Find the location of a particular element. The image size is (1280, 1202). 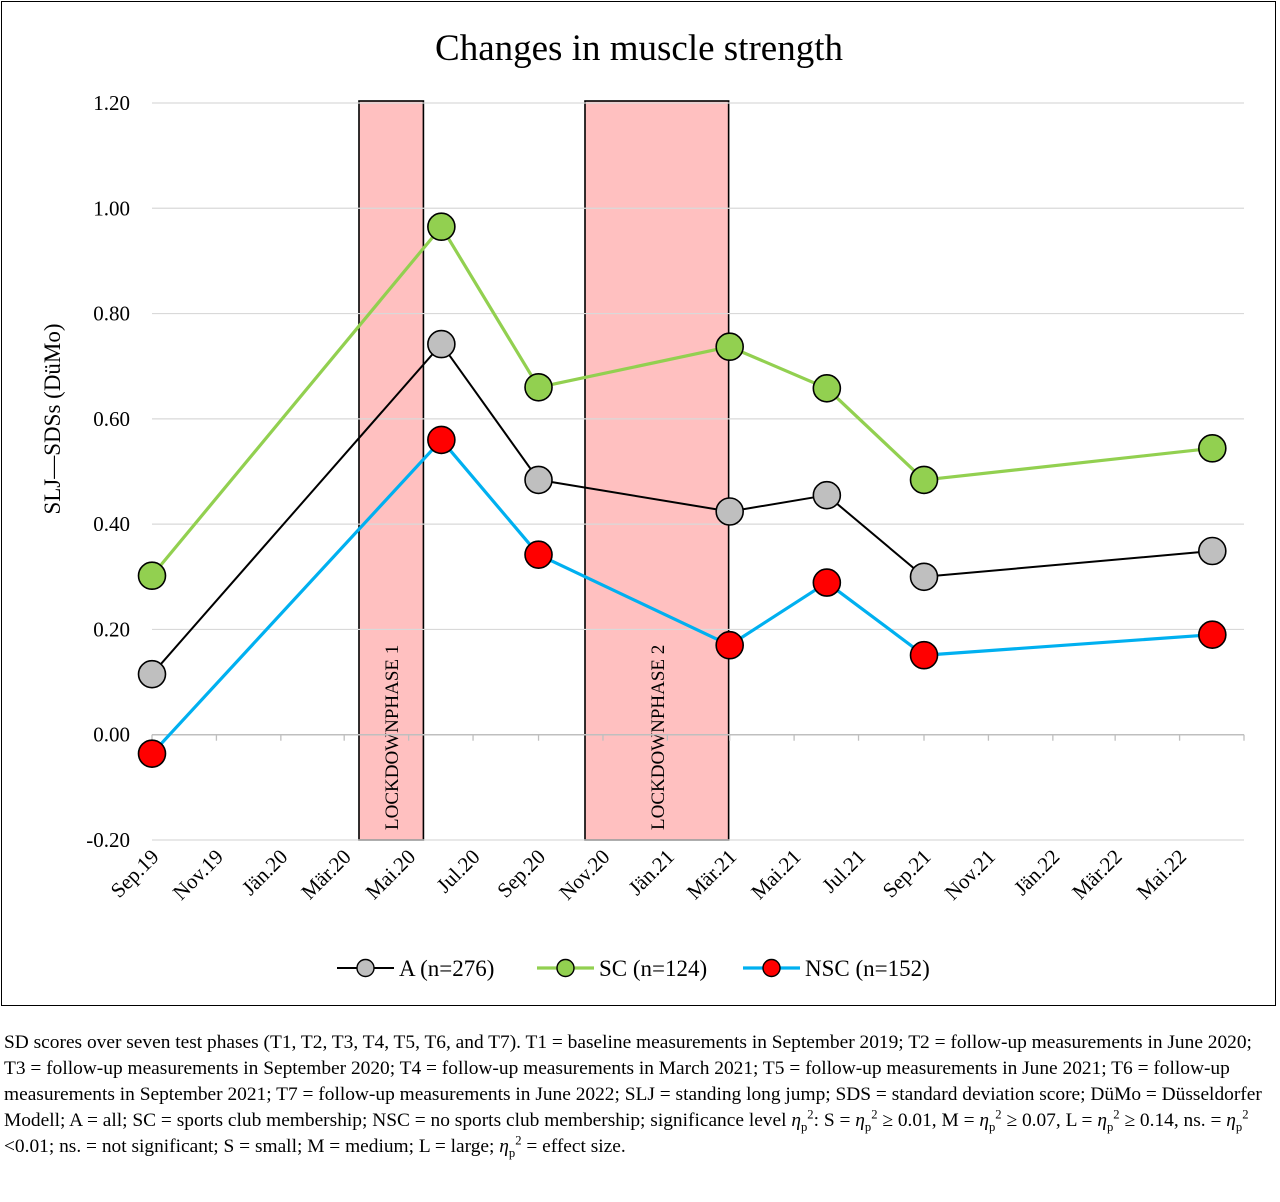

x-tick-label: Nov.20 is located at coordinates (584, 875).